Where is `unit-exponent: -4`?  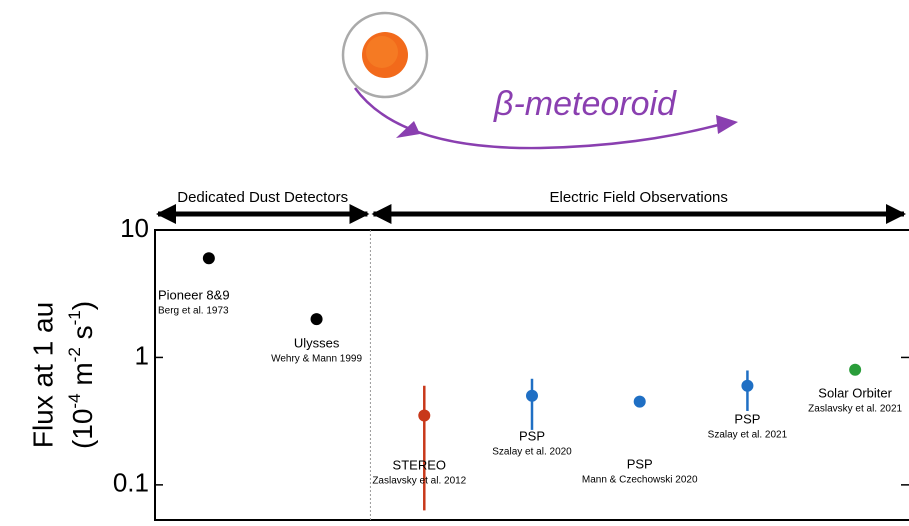
unit-exponent: -4 is located at coordinates (74, 400).